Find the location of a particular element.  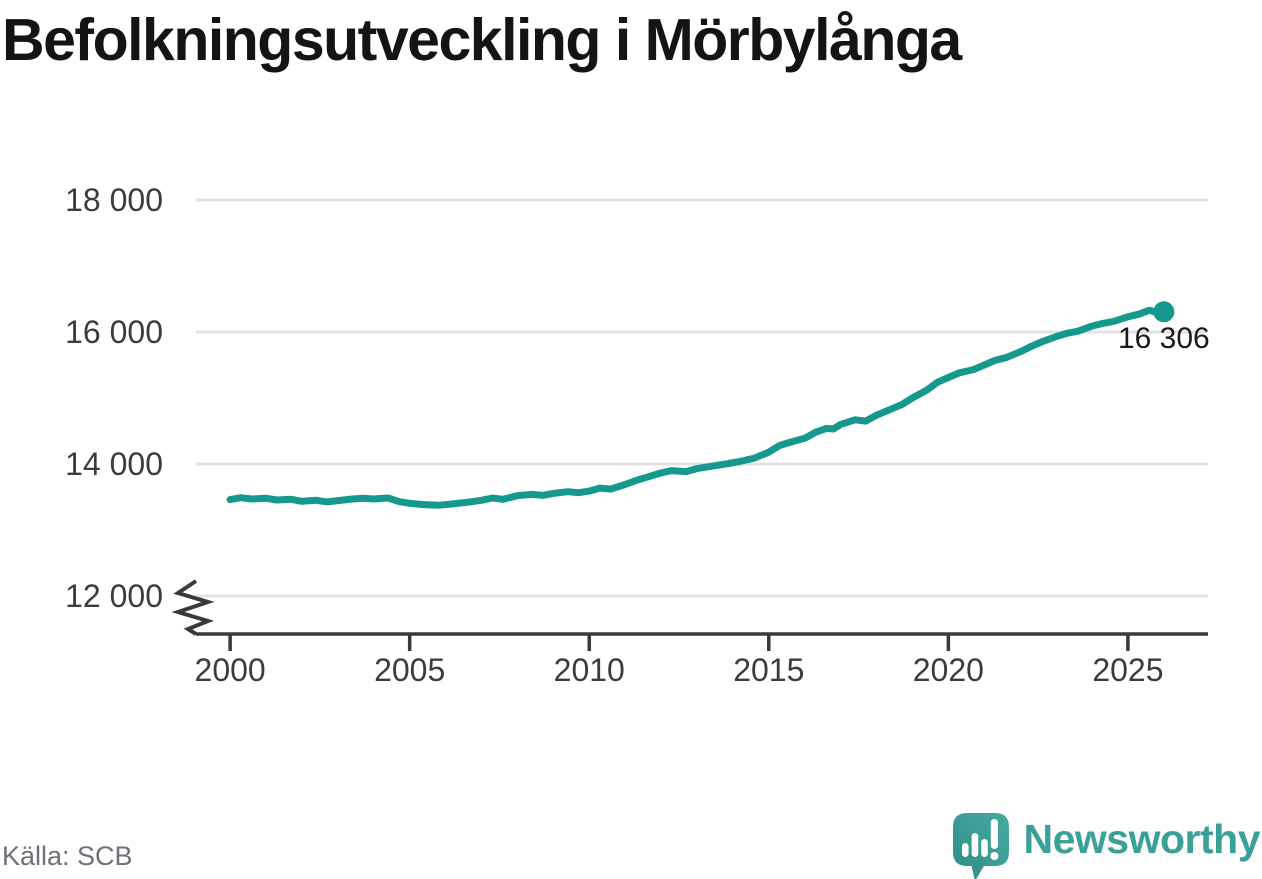

newsworthy-logo: Newsworthy is located at coordinates (1106, 844).